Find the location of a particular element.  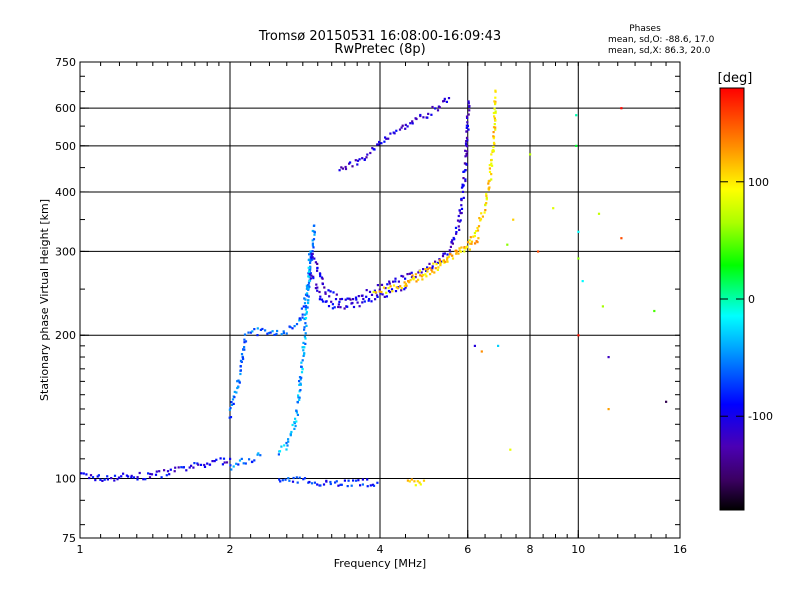

phase-x-stats: mean, sd,X: 86.3, 20.0 is located at coordinates (659, 51).